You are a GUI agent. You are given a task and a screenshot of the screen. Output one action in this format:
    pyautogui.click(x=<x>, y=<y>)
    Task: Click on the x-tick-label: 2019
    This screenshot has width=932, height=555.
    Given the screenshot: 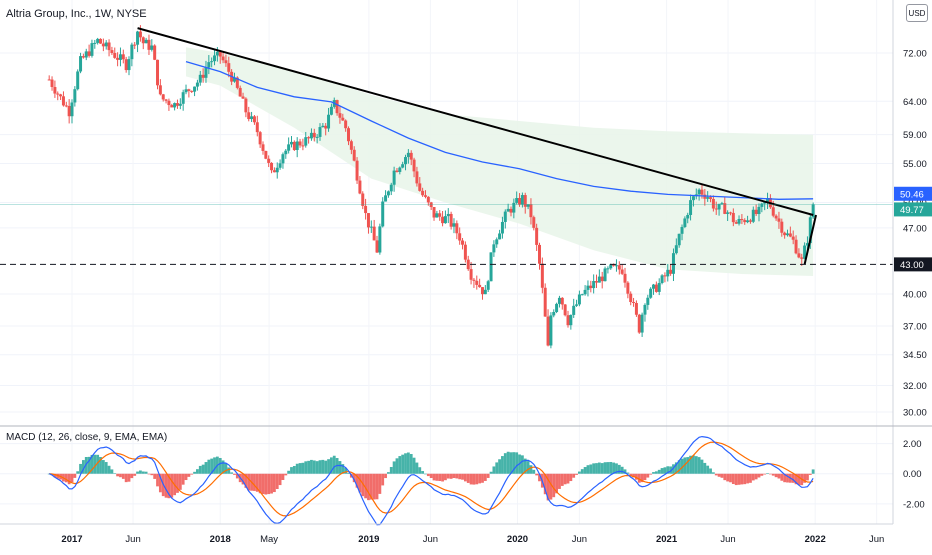 What is the action you would take?
    pyautogui.click(x=368, y=539)
    